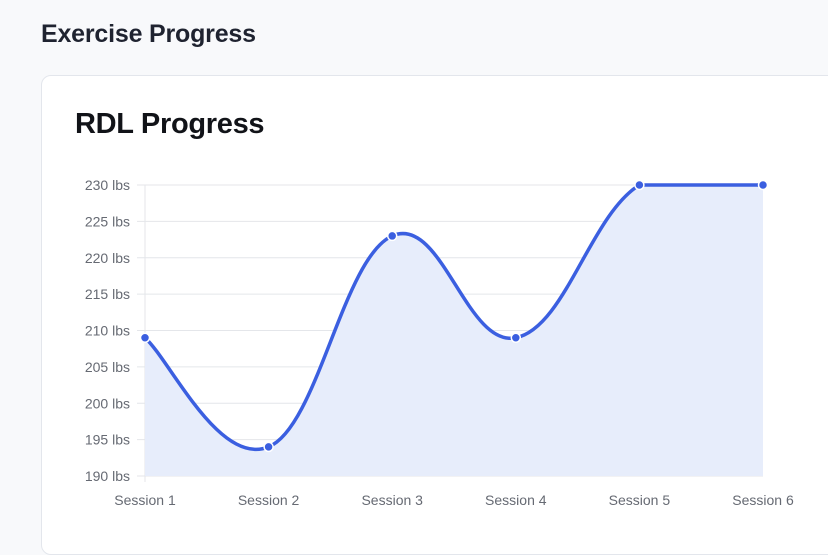  Describe the element at coordinates (107, 221) in the screenshot. I see `y-tick-label: 225 lbs` at that location.